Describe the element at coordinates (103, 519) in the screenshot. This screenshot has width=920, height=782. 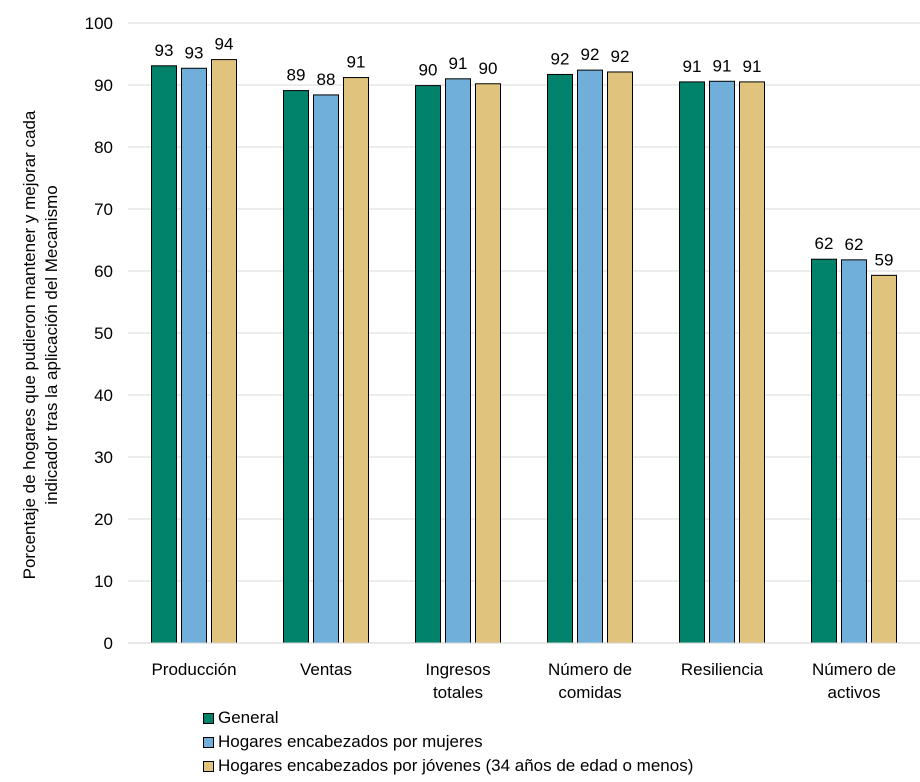
I see `y-tick-label: 20` at that location.